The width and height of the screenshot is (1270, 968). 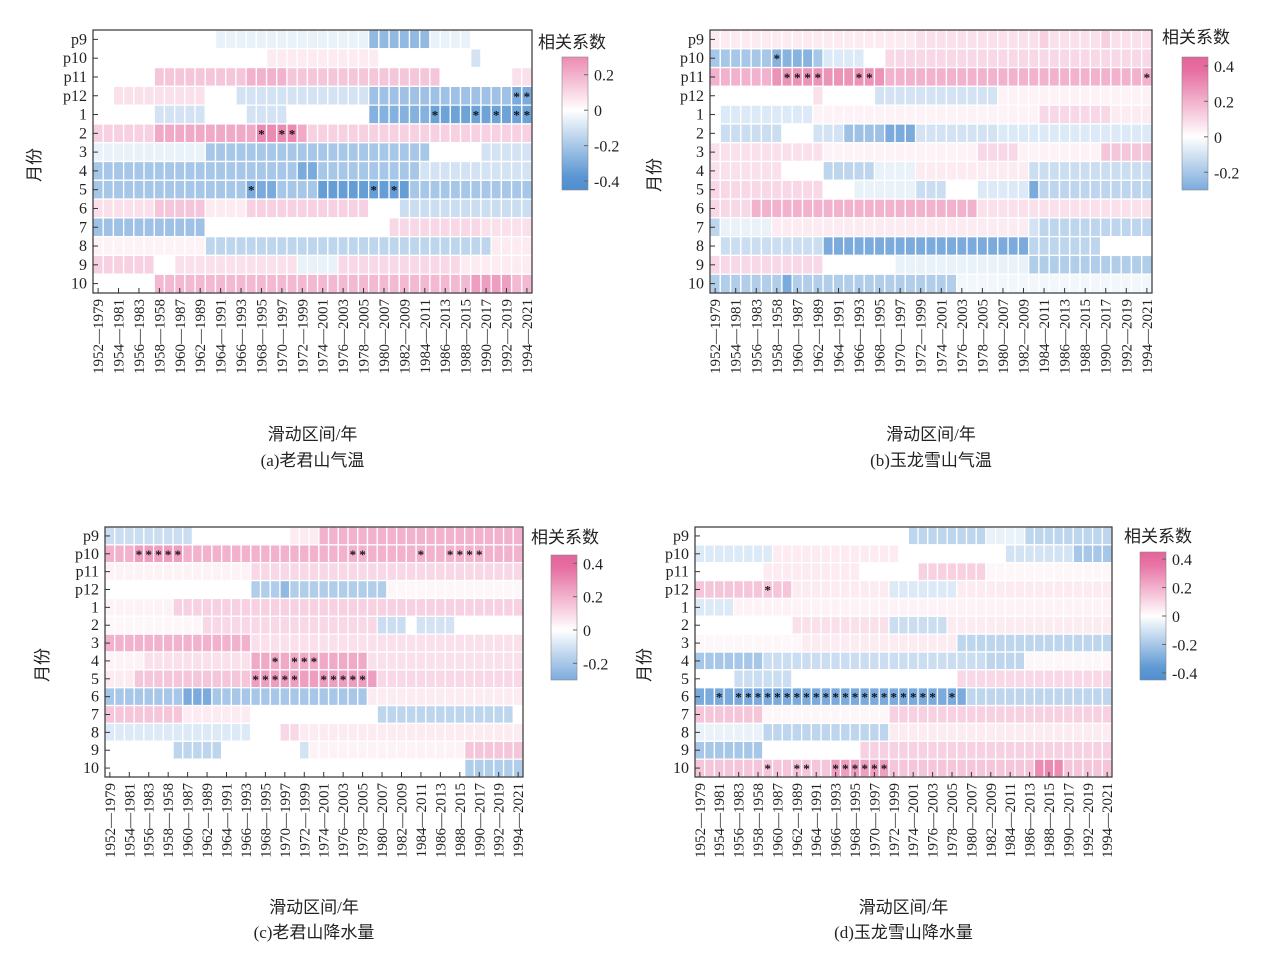 I want to click on y-tick-label: 6, so click(x=95, y=697).